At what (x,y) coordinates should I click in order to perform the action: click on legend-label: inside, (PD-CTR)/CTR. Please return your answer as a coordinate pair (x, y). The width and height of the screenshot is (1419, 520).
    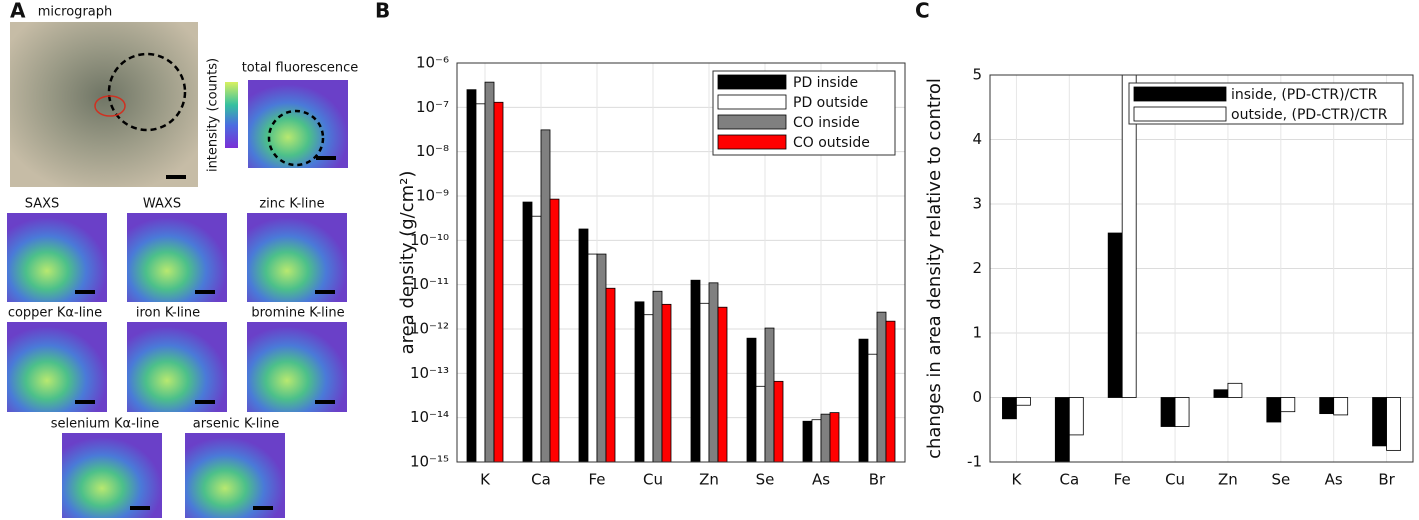
    Looking at the image, I should click on (1304, 95).